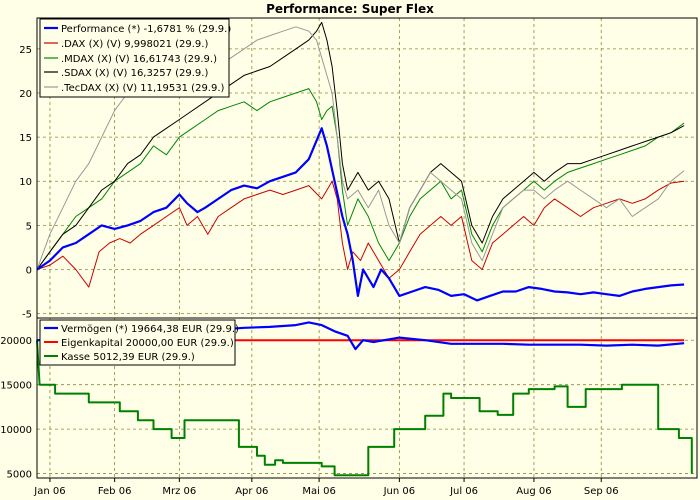 Image resolution: width=700 pixels, height=500 pixels. I want to click on top-y-tick-label: 0, so click(29, 270).